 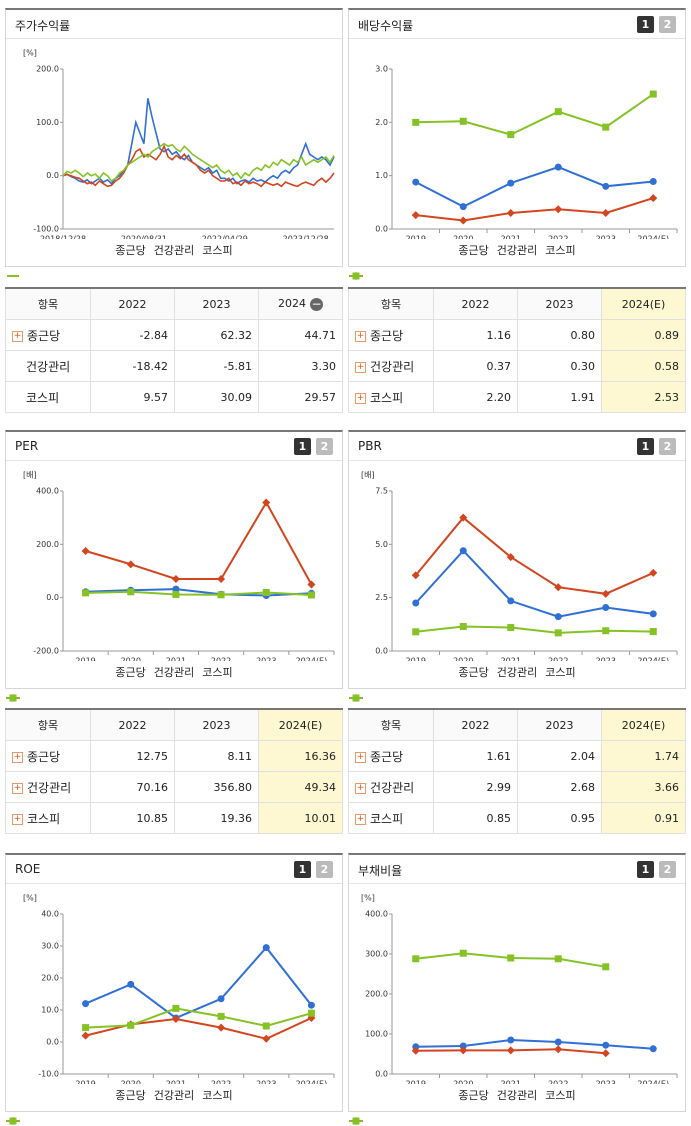 What do you see at coordinates (475, 725) in the screenshot?
I see `header-text: 2022` at bounding box center [475, 725].